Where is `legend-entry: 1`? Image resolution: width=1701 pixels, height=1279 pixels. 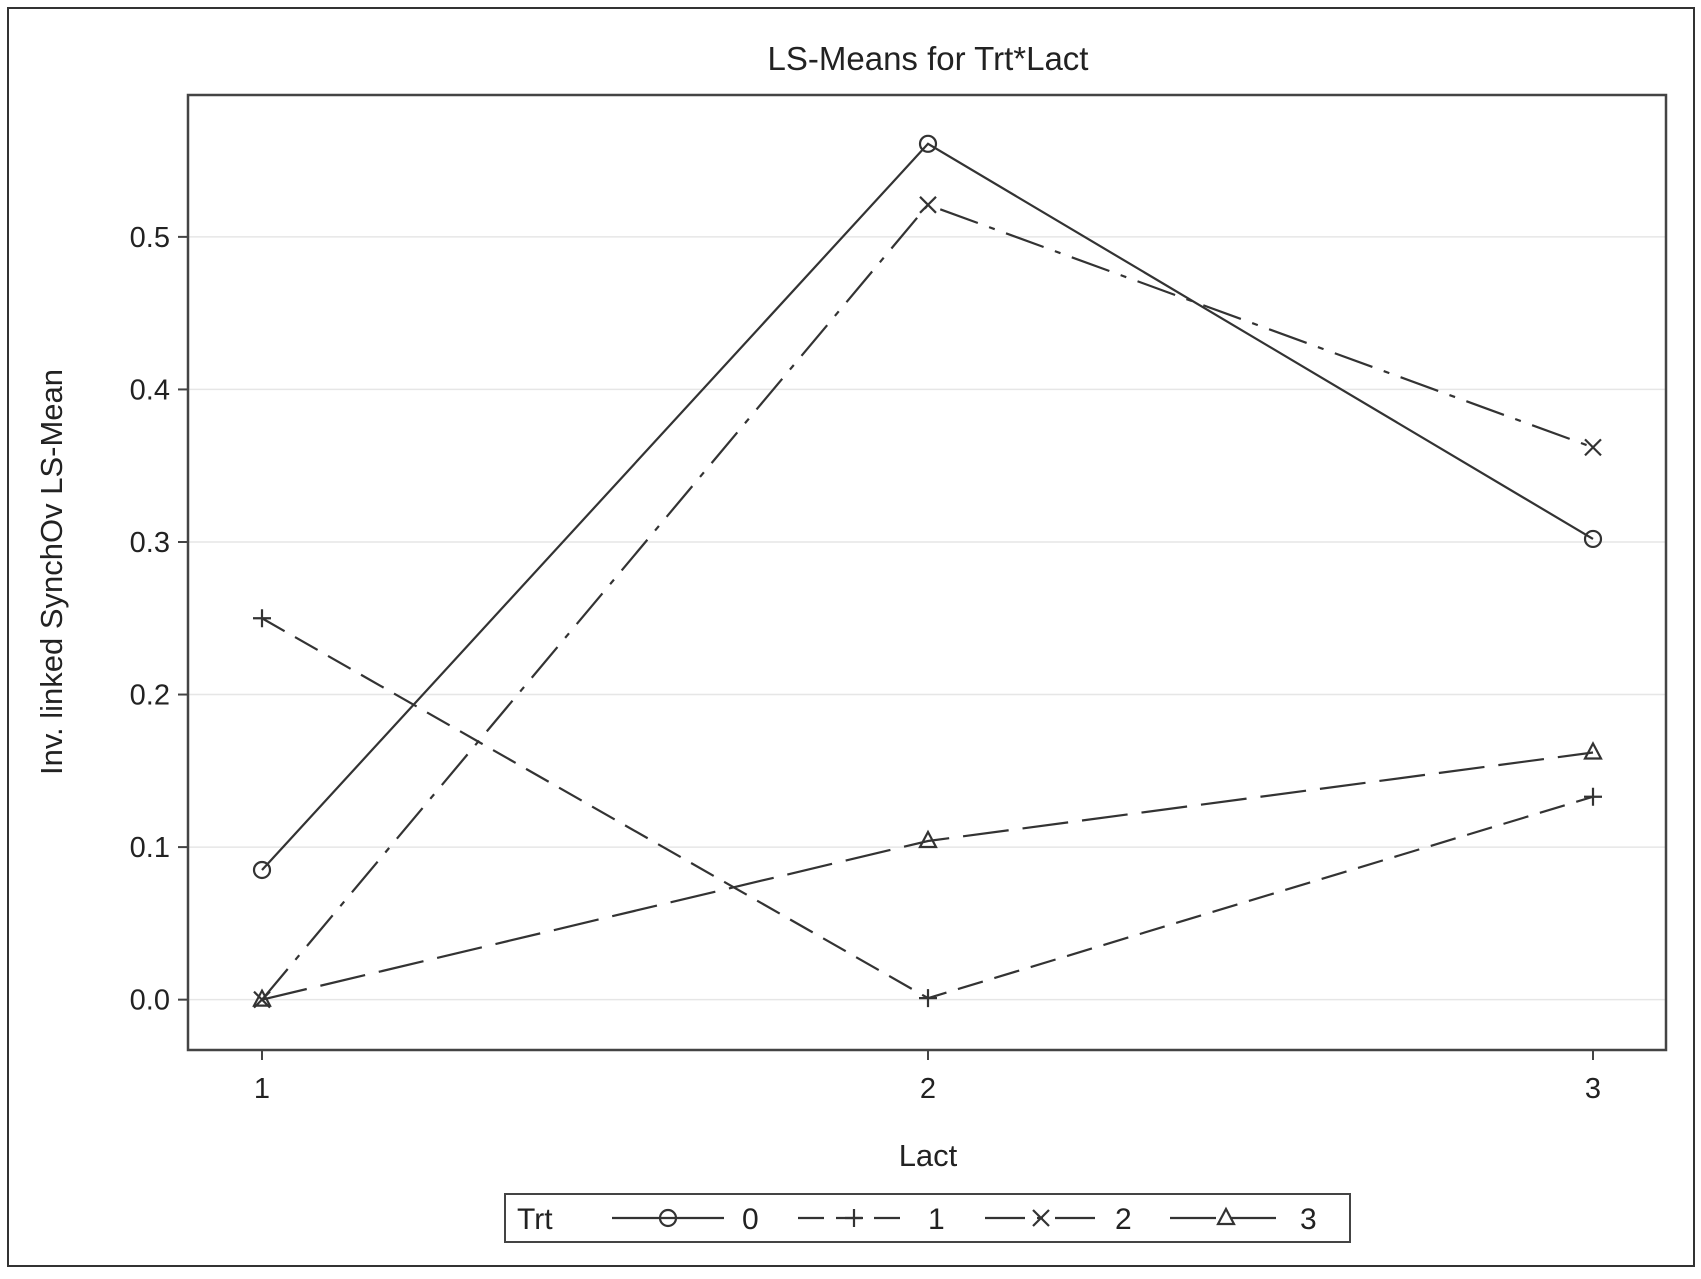
legend-entry: 1 is located at coordinates (871, 1219).